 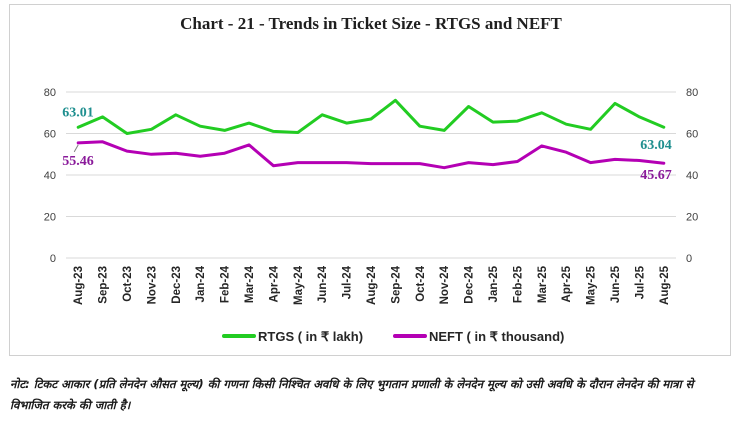 What do you see at coordinates (494, 283) in the screenshot?
I see `x-tick-label: Jan-25` at bounding box center [494, 283].